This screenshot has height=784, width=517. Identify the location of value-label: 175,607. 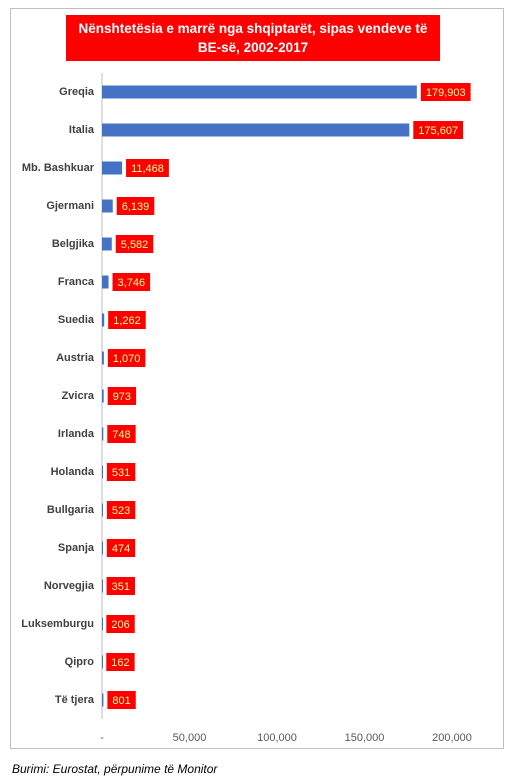
(438, 131).